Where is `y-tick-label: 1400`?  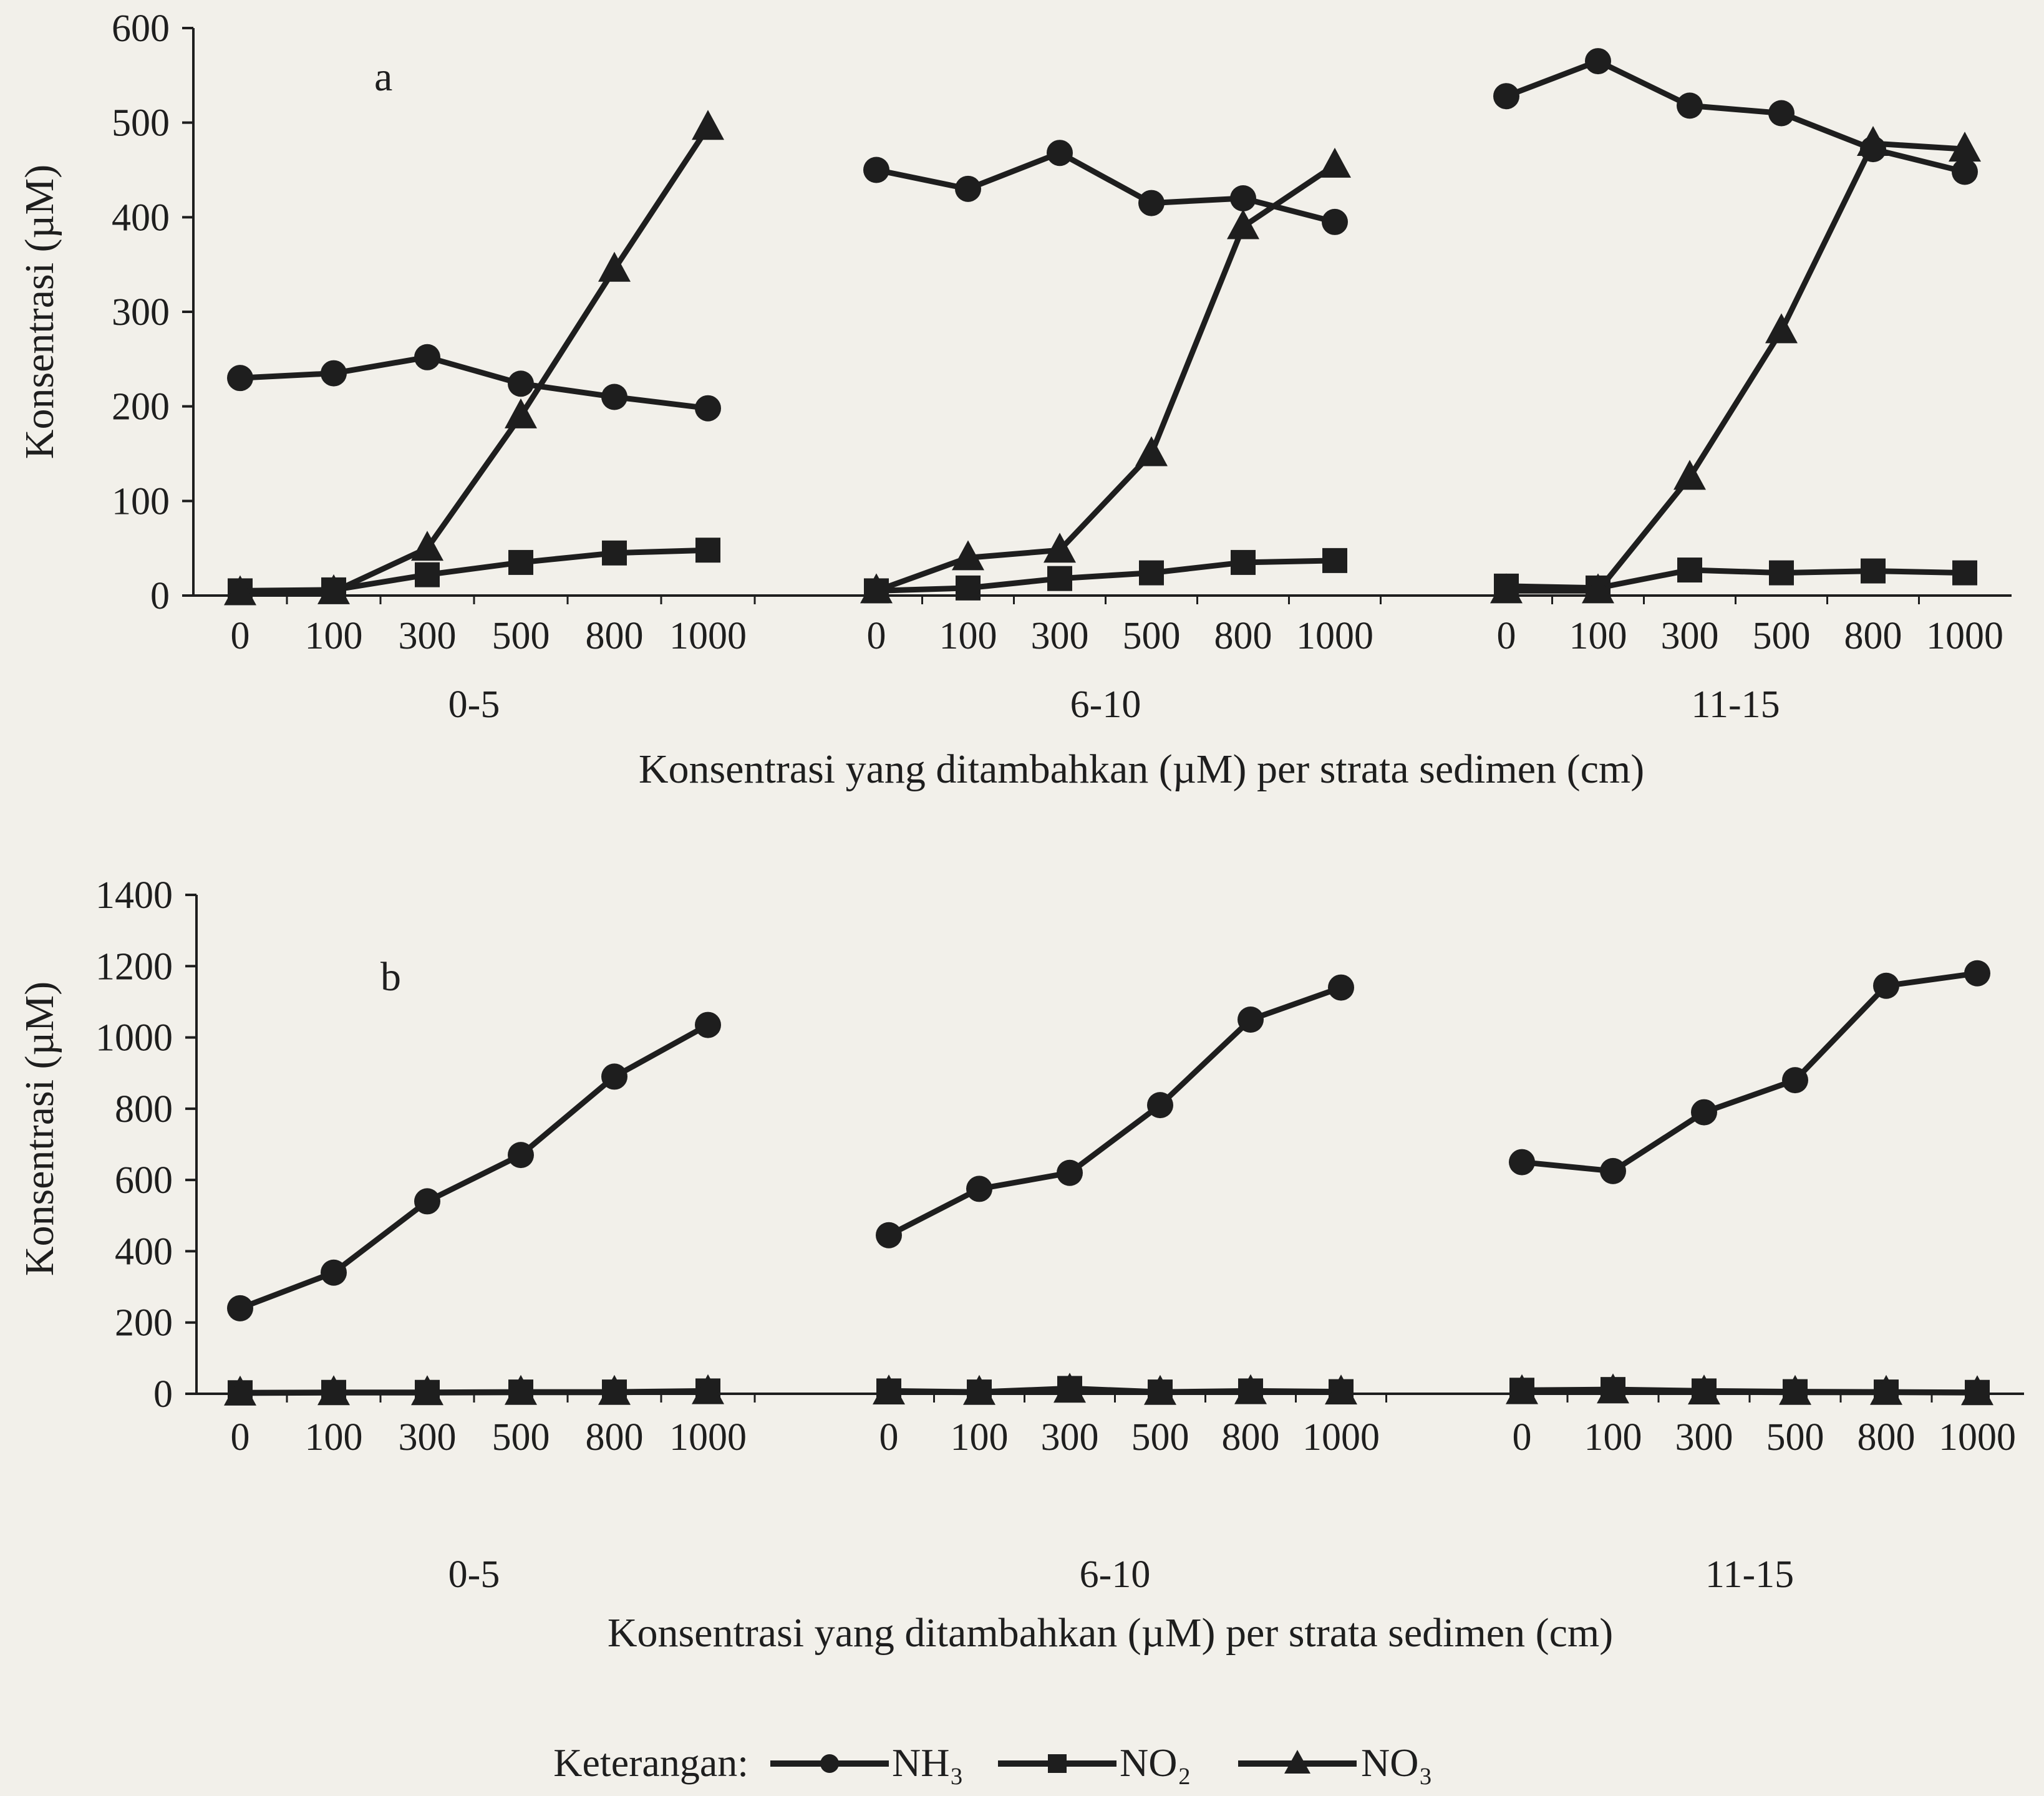 y-tick-label: 1400 is located at coordinates (134, 895).